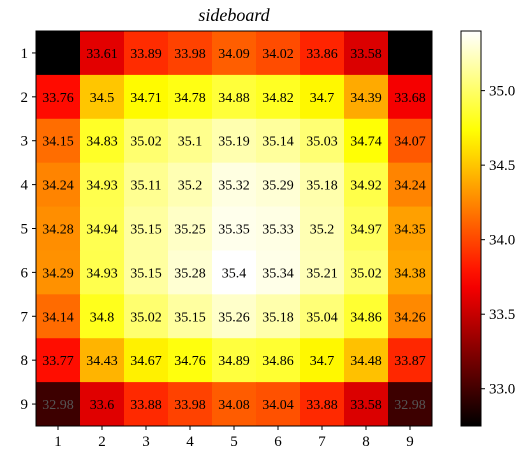 Image resolution: width=530 pixels, height=460 pixels. I want to click on cell-value-label: 35.18, so click(322, 186).